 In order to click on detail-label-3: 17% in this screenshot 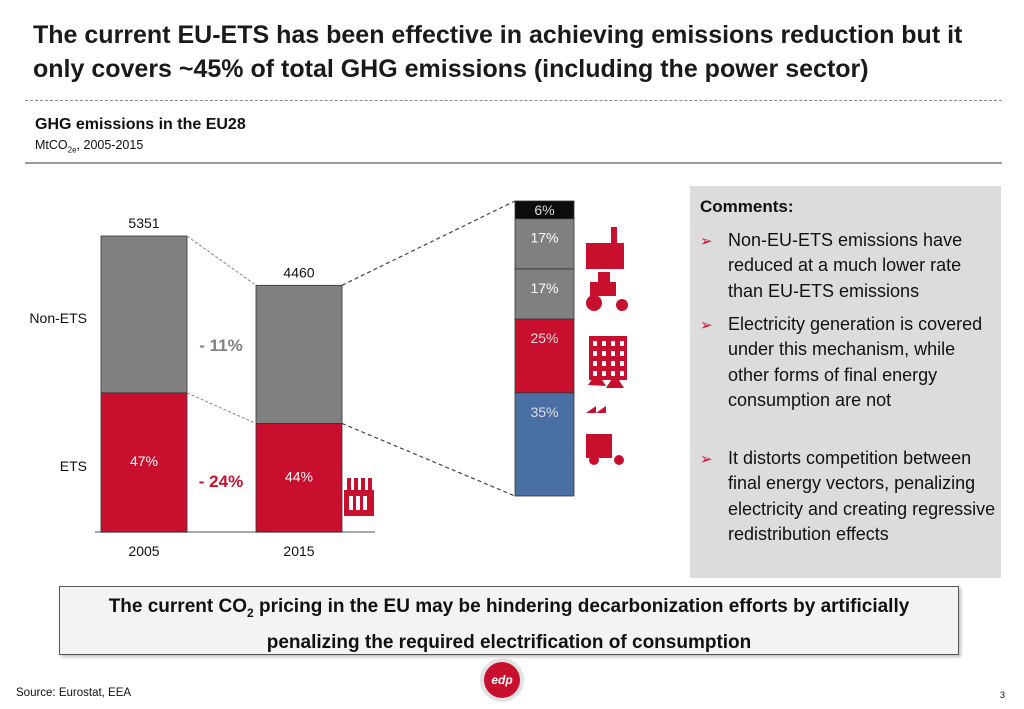, I will do `click(544, 238)`.